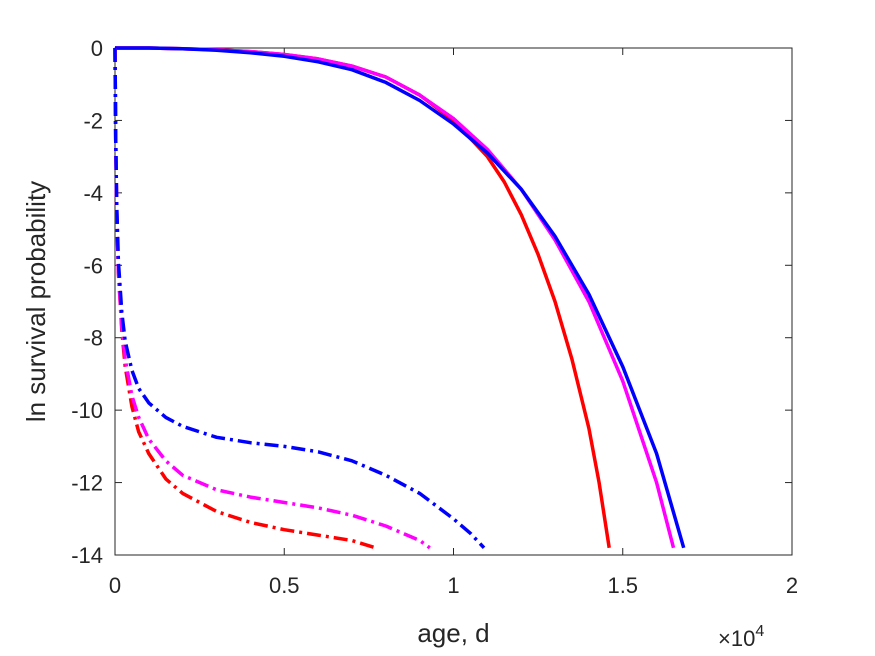 Image resolution: width=875 pixels, height=656 pixels. What do you see at coordinates (736, 638) in the screenshot?
I see `x-axis-exponent-base: ×10` at bounding box center [736, 638].